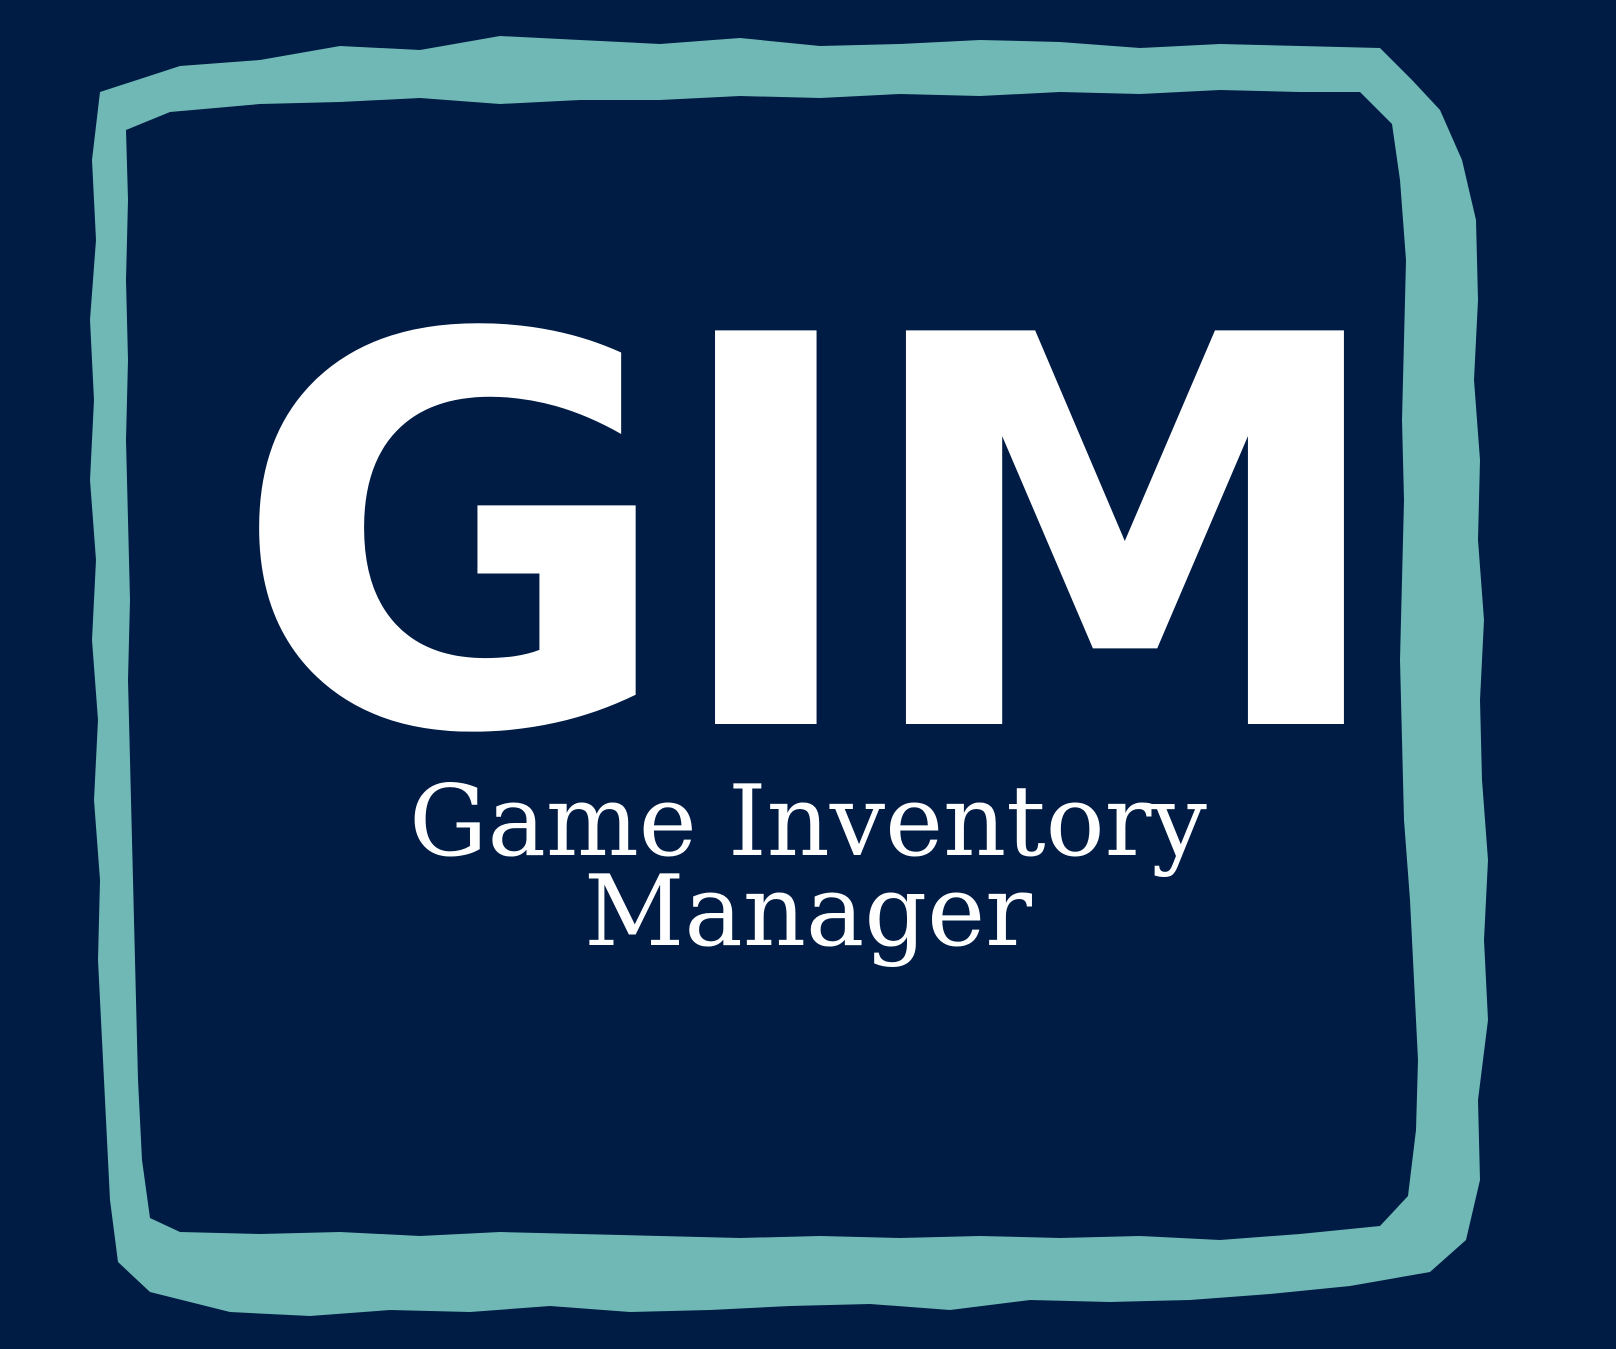  Describe the element at coordinates (808, 912) in the screenshot. I see `logo-title-line-2: Manager` at that location.